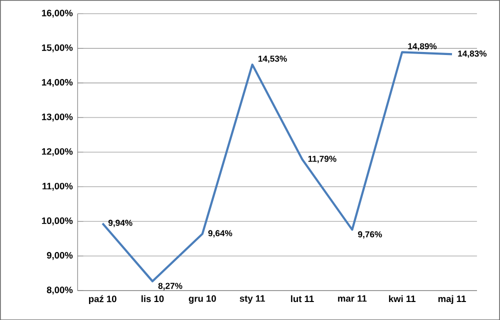 The height and width of the screenshot is (320, 500). What do you see at coordinates (370, 234) in the screenshot?
I see `data-label: 9,76%` at bounding box center [370, 234].